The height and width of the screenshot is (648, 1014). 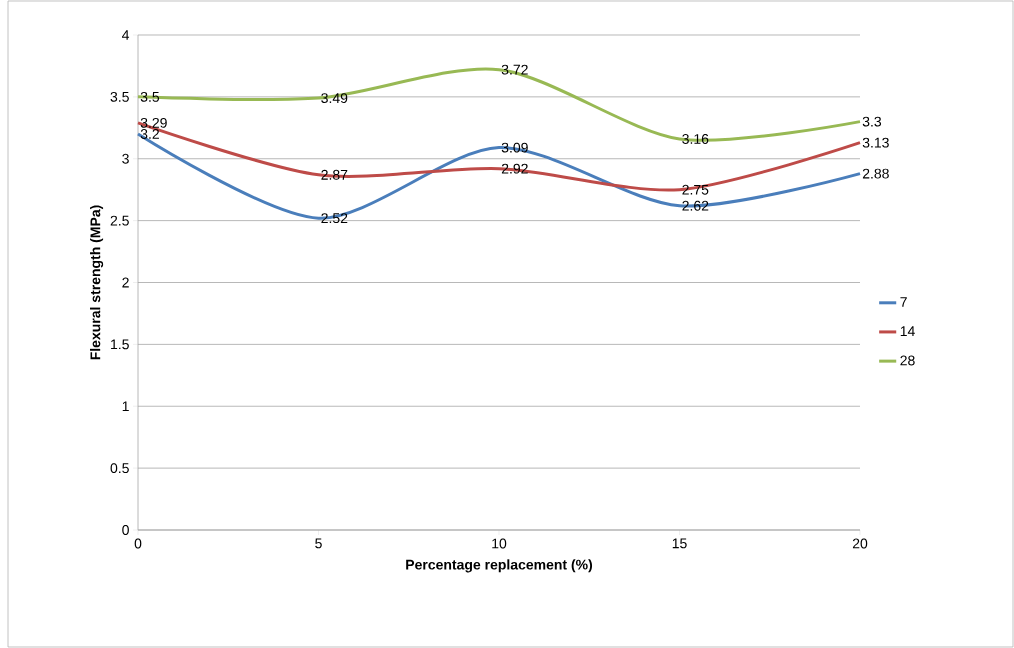 What do you see at coordinates (138, 543) in the screenshot?
I see `x-tick-label: 0` at bounding box center [138, 543].